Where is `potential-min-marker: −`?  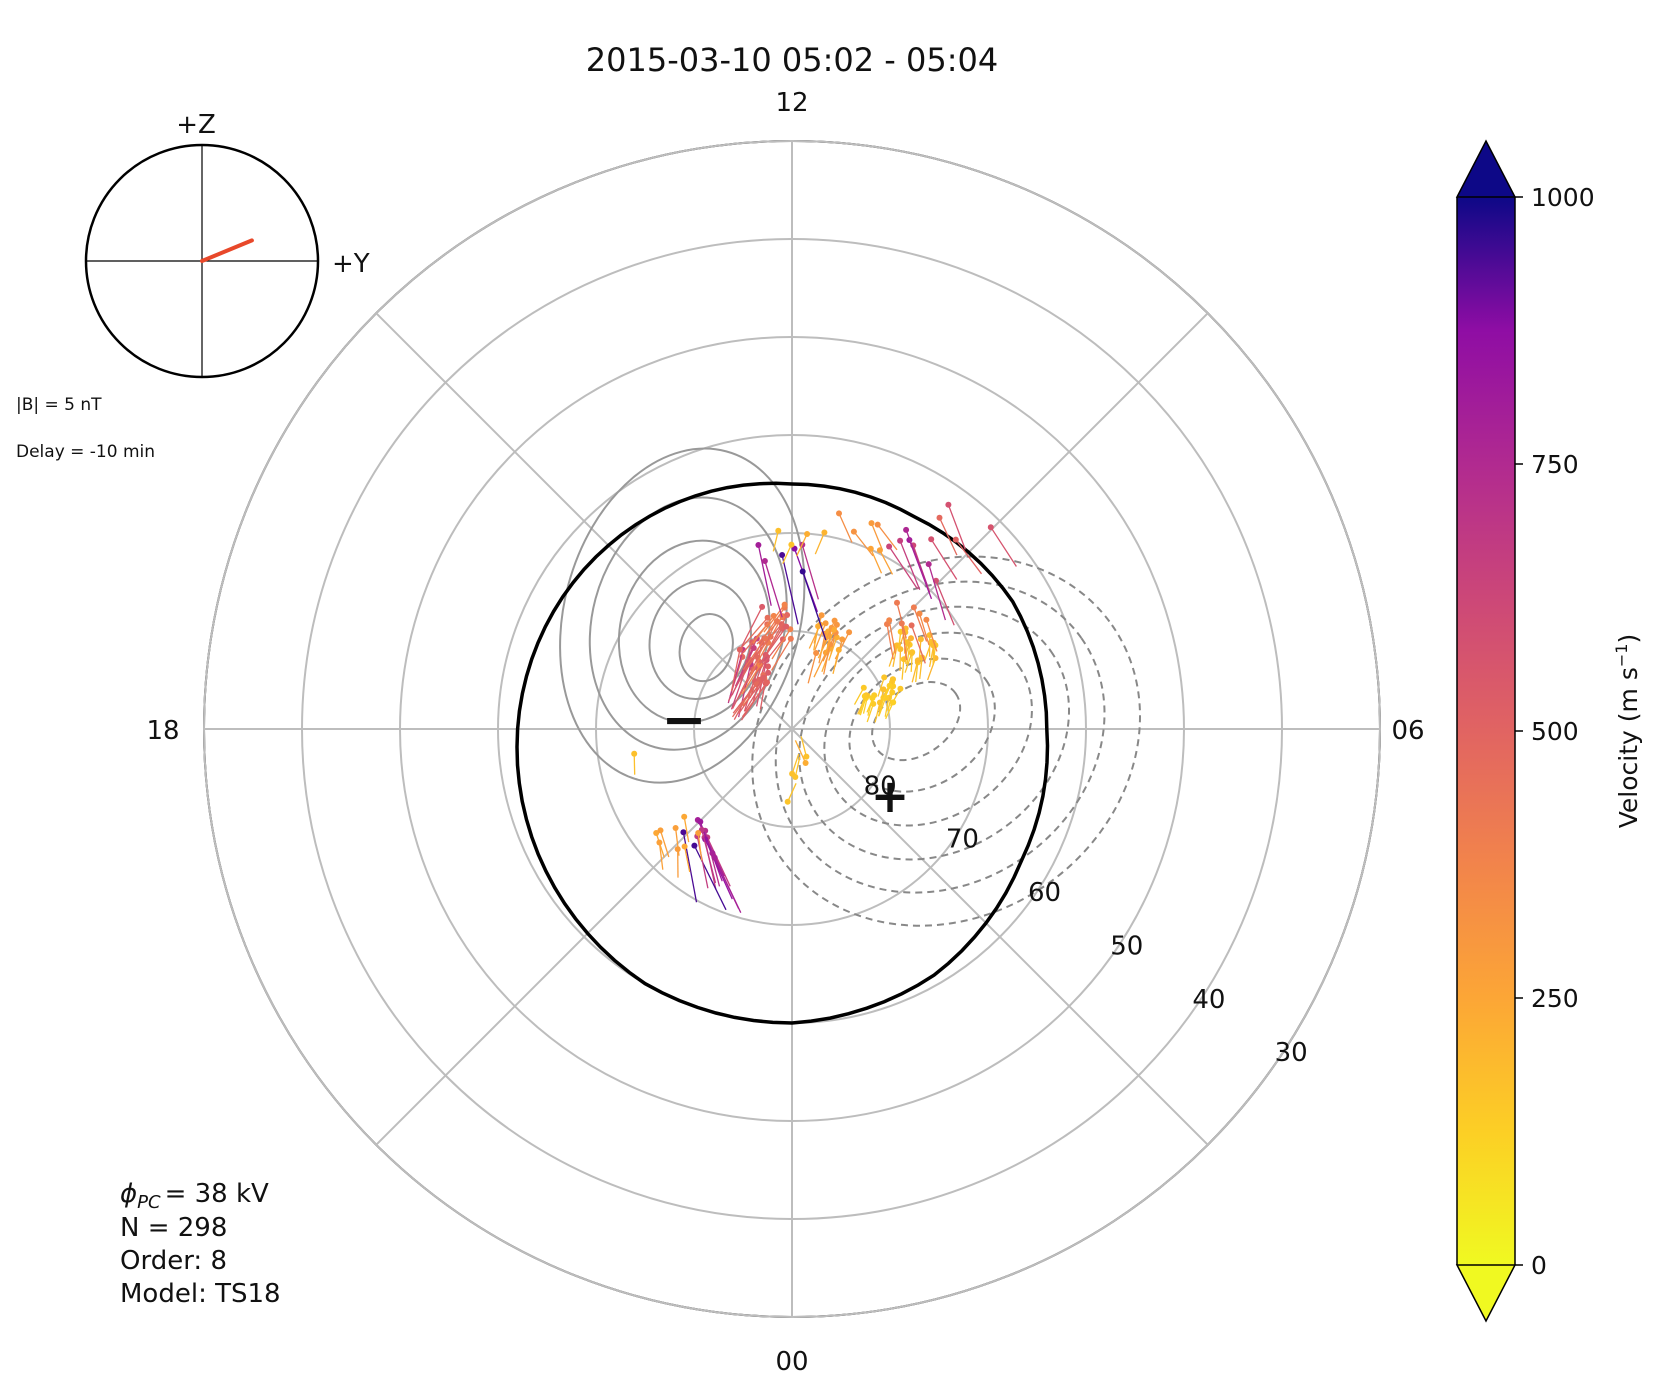
potential-min-marker: − is located at coordinates (683, 719).